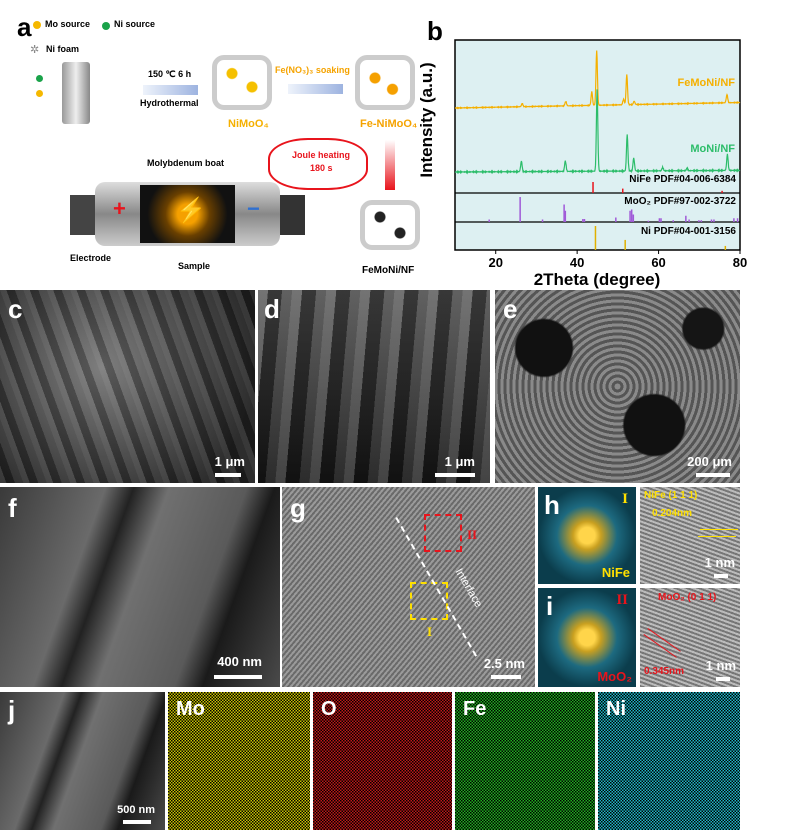 The image size is (800, 831). What do you see at coordinates (312, 70) in the screenshot?
I see `soaking-text: Fe(NO₃)₃ soaking` at bounding box center [312, 70].